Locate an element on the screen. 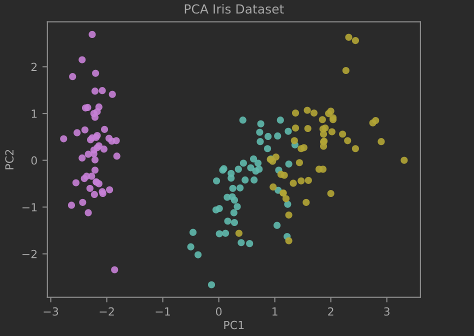  y-tick-label: 0 is located at coordinates (34, 160).